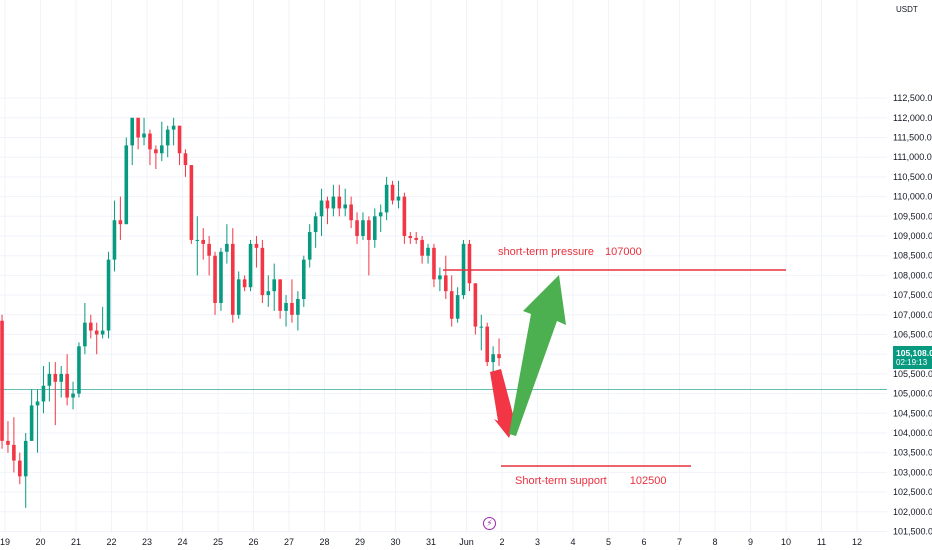  Describe the element at coordinates (648, 481) in the screenshot. I see `support-value: 102500` at that location.